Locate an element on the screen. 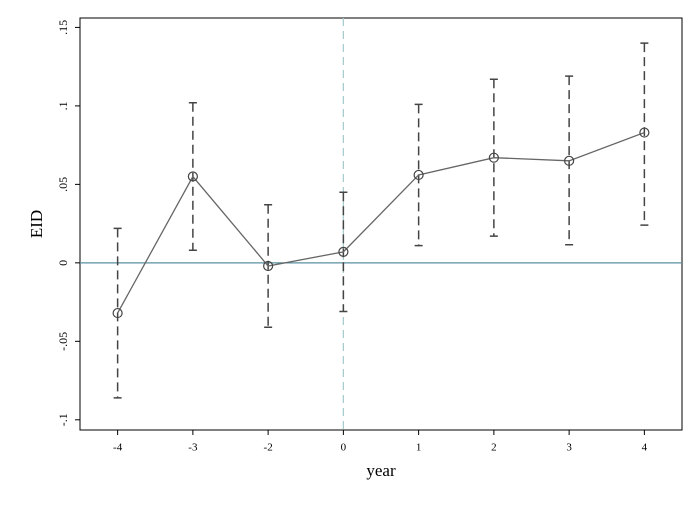 The image size is (700, 514). x-tick-label: -4 is located at coordinates (118, 448).